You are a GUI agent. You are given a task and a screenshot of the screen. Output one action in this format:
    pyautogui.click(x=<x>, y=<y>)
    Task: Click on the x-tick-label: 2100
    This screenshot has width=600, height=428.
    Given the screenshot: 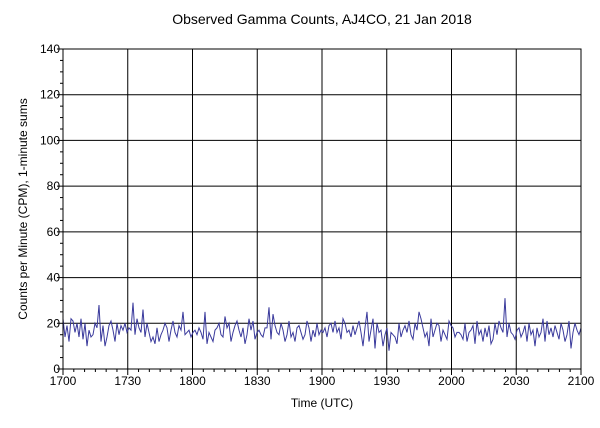 What is the action you would take?
    pyautogui.click(x=581, y=381)
    